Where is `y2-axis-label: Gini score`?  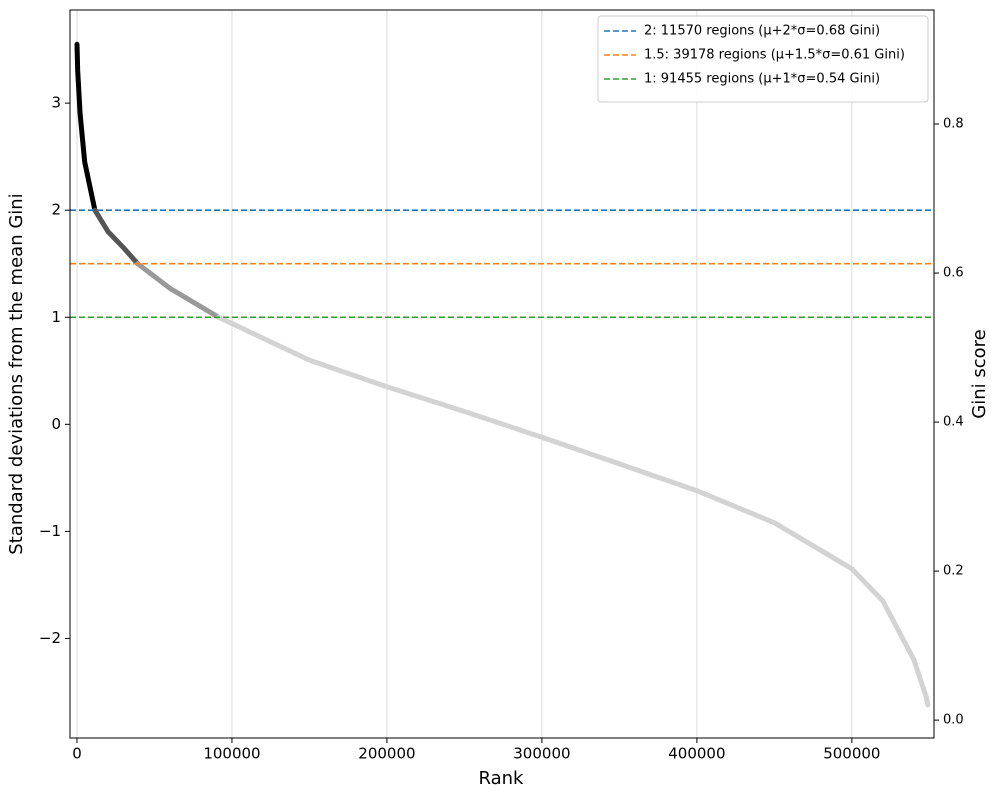
y2-axis-label: Gini score is located at coordinates (979, 373).